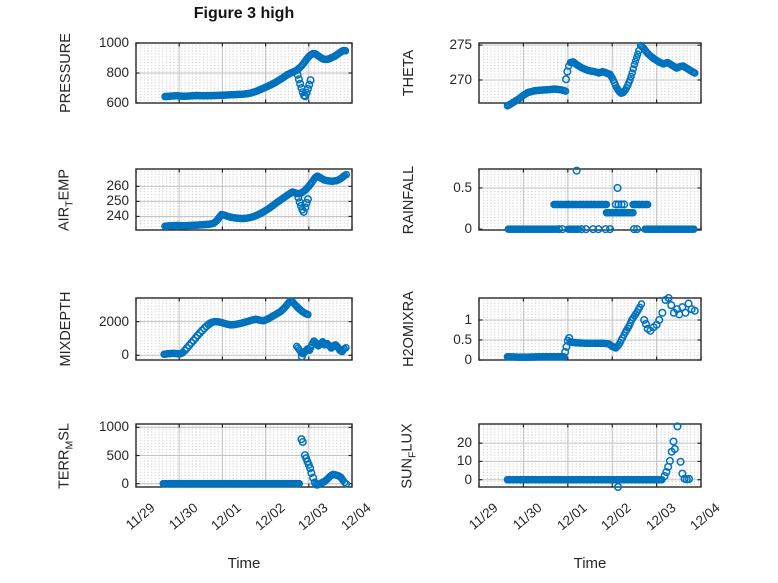 Image resolution: width=778 pixels, height=583 pixels. I want to click on x-axis-title-right: Time, so click(590, 563).